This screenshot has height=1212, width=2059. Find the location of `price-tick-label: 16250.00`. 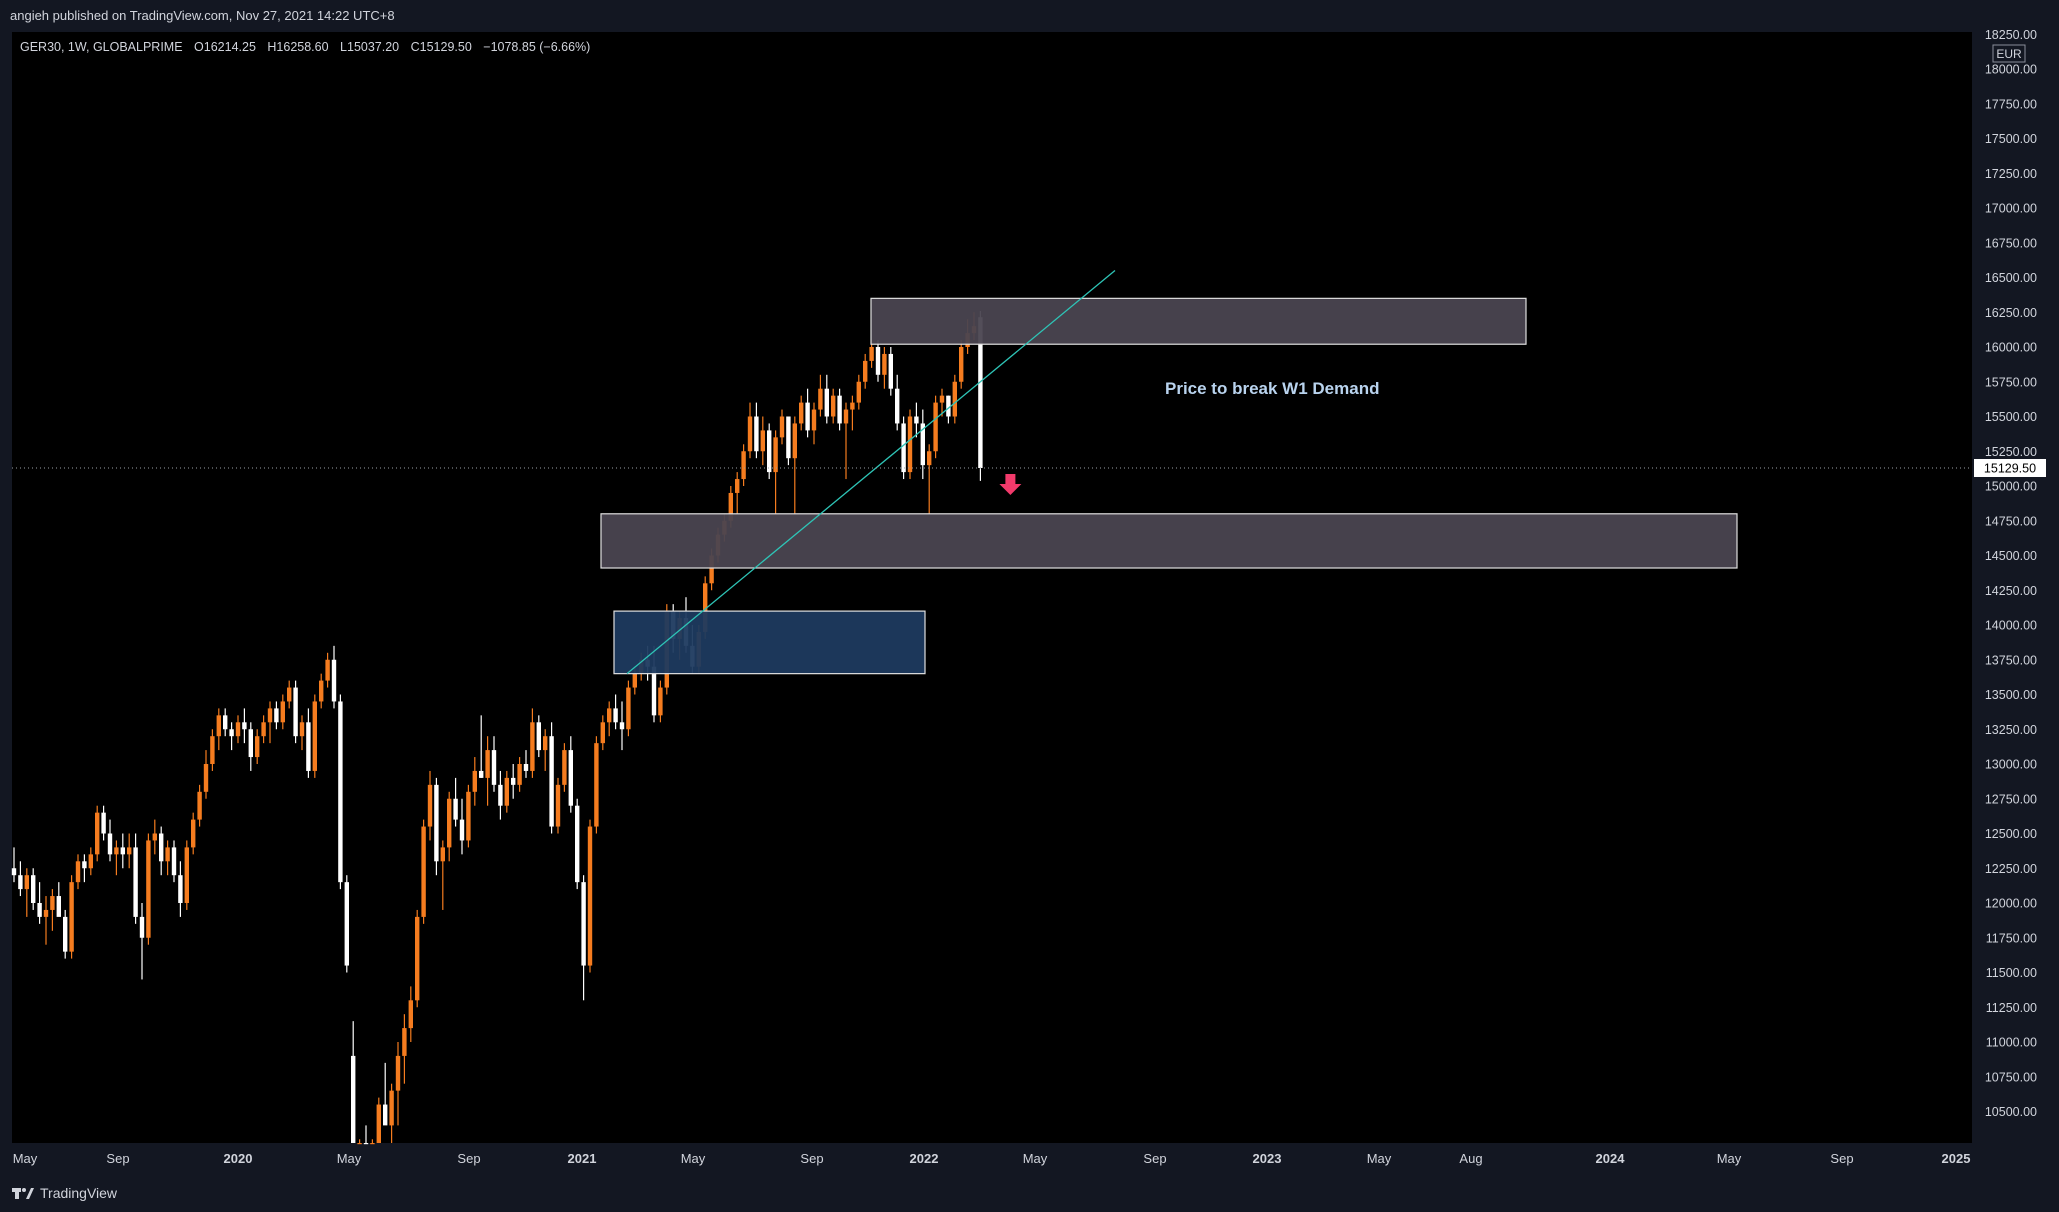

price-tick-label: 16250.00 is located at coordinates (2011, 313).